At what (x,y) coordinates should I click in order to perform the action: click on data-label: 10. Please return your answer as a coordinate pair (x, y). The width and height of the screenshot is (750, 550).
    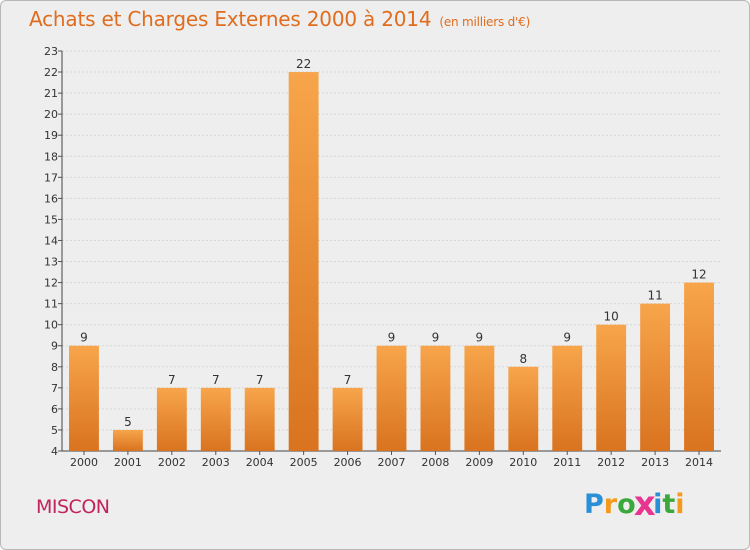
    Looking at the image, I should click on (611, 317).